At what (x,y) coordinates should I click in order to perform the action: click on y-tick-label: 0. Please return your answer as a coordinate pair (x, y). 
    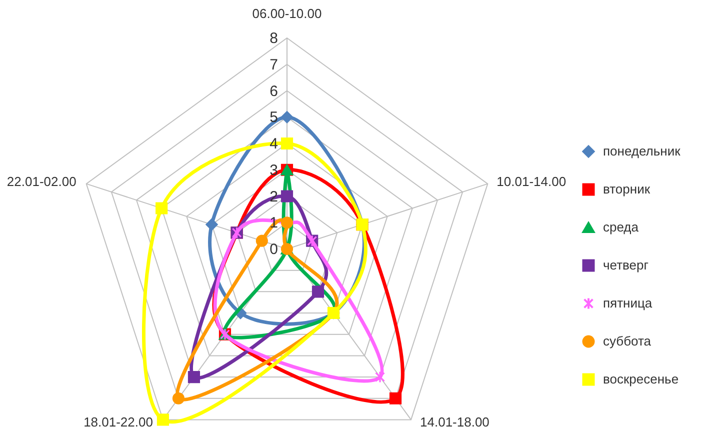
    Looking at the image, I should click on (274, 249).